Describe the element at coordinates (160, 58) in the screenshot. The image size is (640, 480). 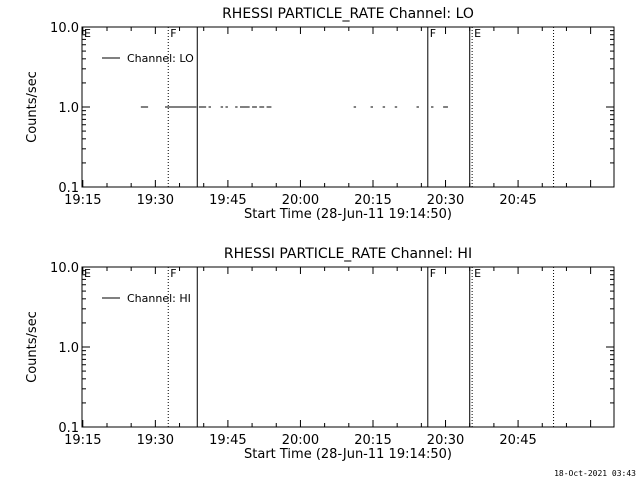
I see `legend-label: Channel: LO` at that location.